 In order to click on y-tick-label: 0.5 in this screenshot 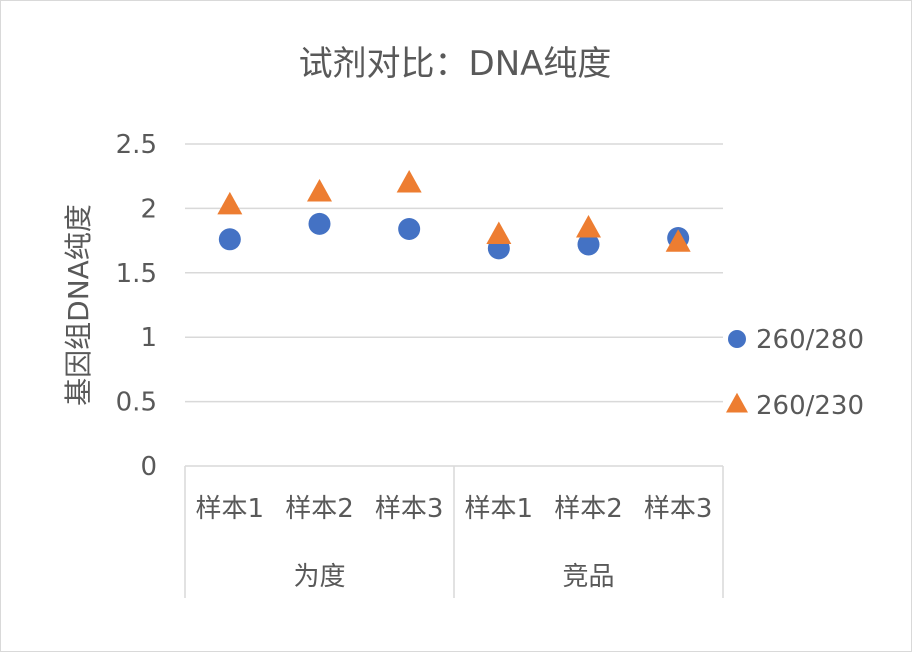, I will do `click(136, 403)`.